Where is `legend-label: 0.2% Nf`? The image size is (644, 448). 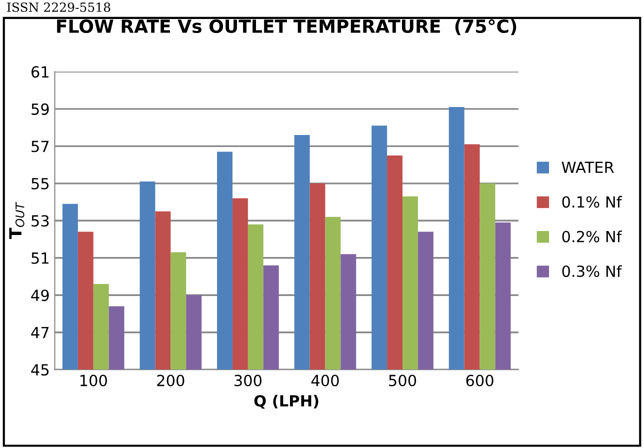 legend-label: 0.2% Nf is located at coordinates (592, 236).